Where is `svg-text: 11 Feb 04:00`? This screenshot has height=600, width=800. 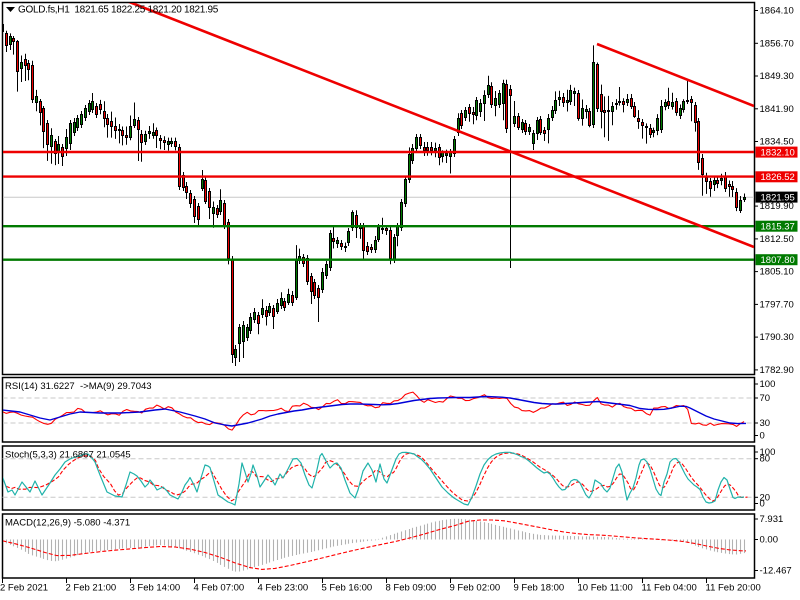 svg-text: 11 Feb 04:00 is located at coordinates (669, 588).